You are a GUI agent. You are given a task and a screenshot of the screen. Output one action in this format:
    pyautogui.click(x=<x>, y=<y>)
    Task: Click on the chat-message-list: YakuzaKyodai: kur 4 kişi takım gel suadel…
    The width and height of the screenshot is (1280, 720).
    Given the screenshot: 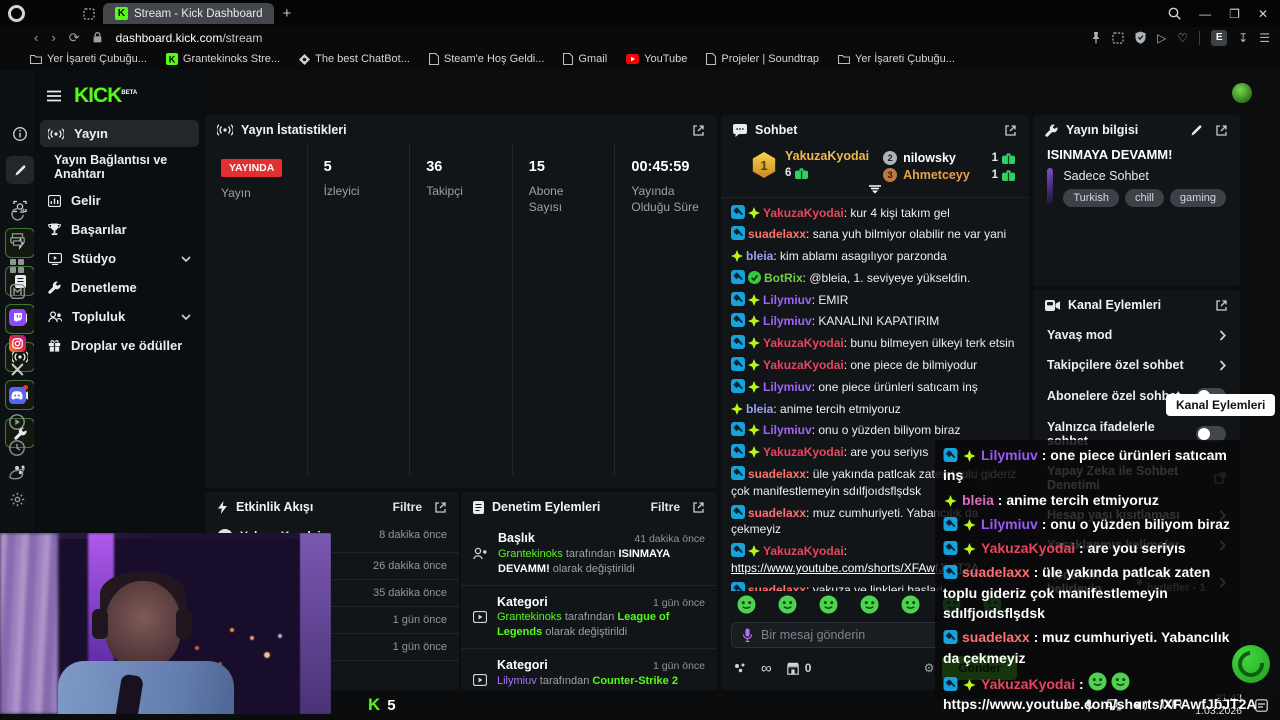 What is the action you would take?
    pyautogui.click(x=875, y=394)
    